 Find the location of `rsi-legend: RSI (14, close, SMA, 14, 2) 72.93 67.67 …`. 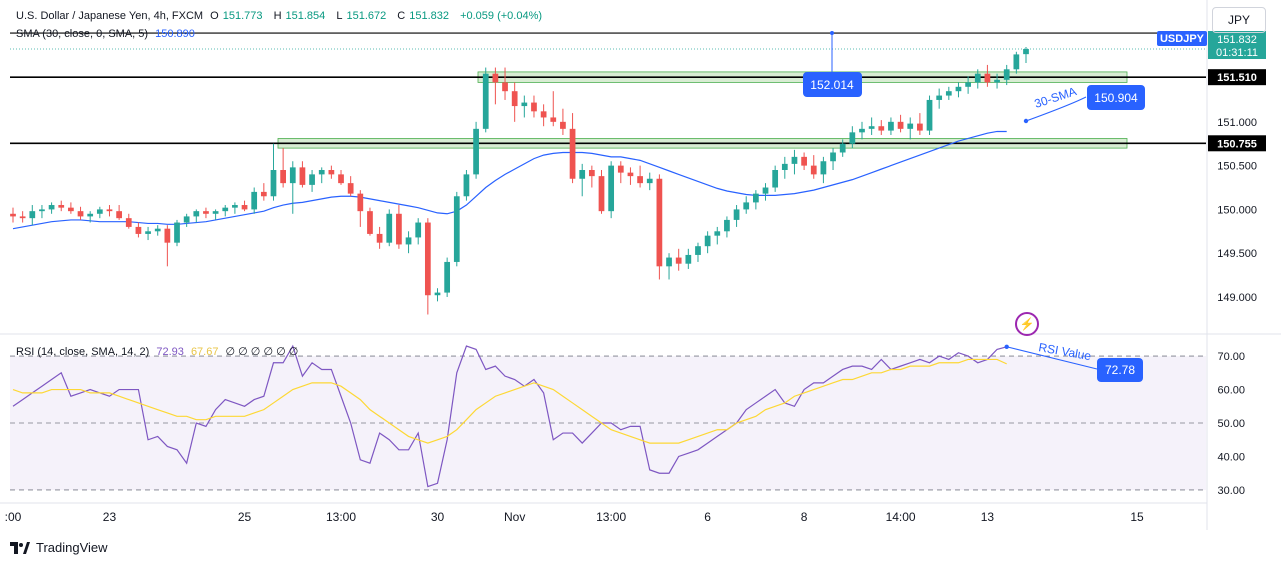

rsi-legend: RSI (14, close, SMA, 14, 2) 72.93 67.67 … is located at coordinates (159, 351).